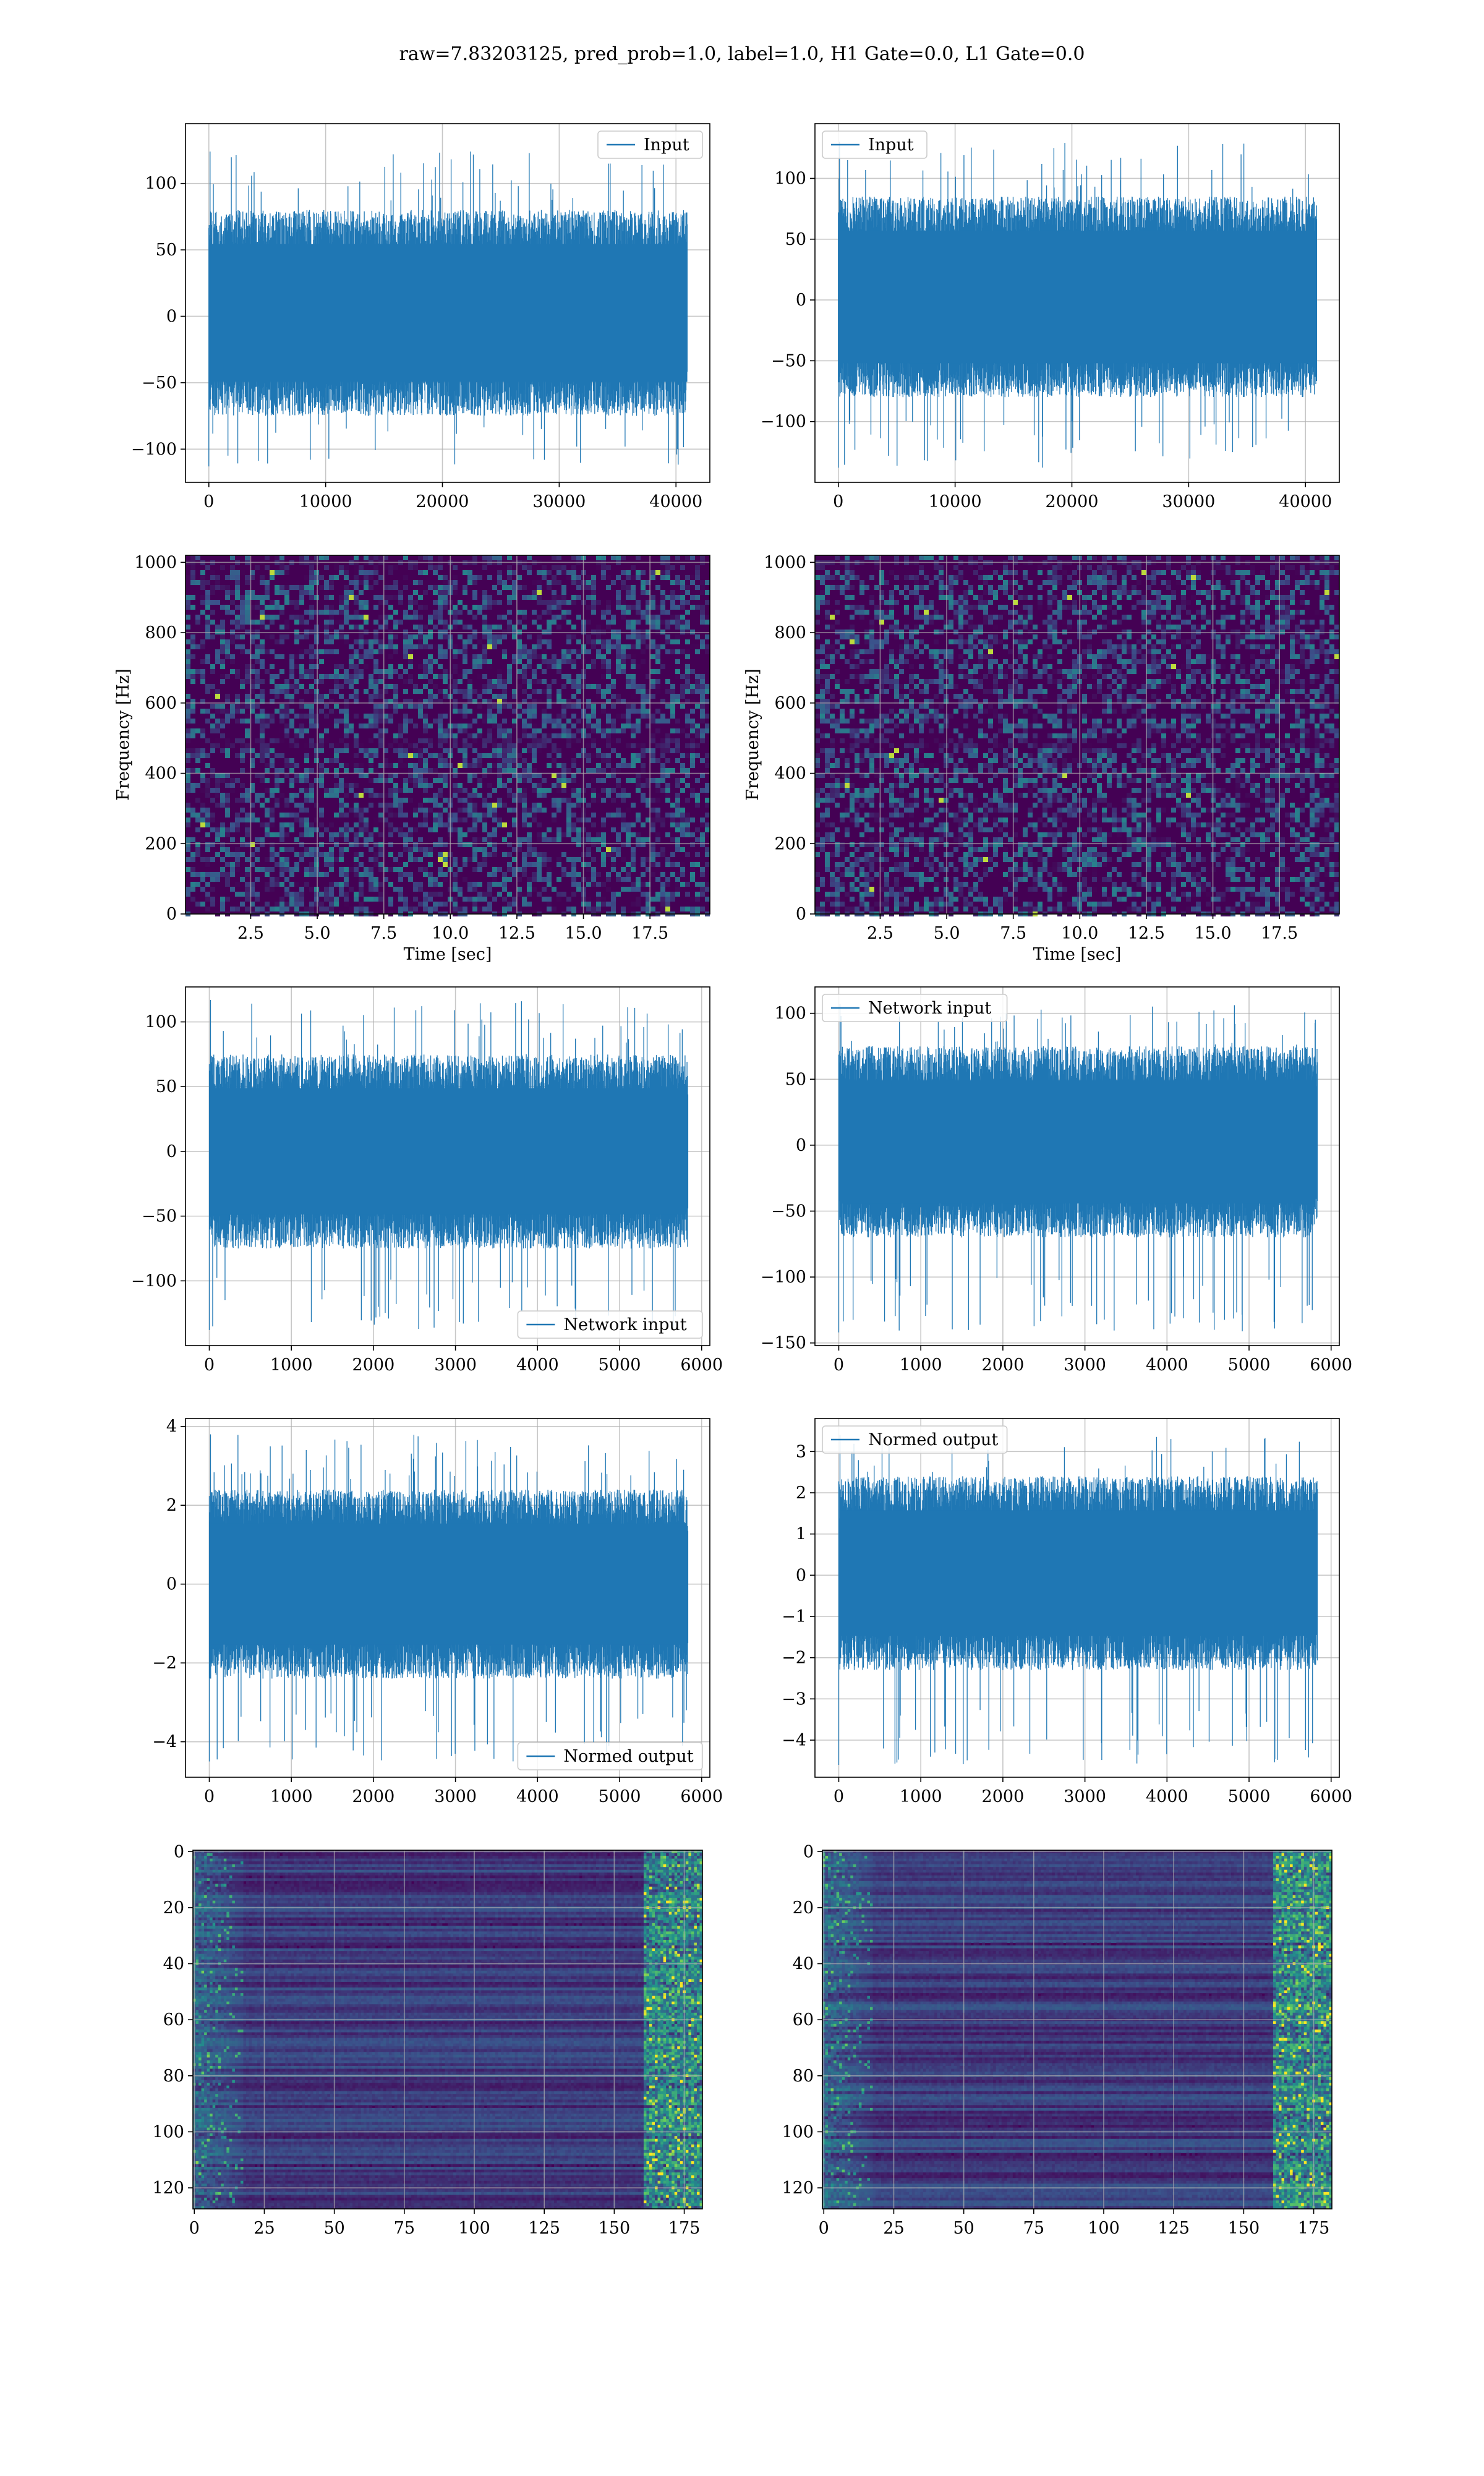 This screenshot has width=1484, height=2476. I want to click on legend-r4c1: Normed output, so click(610, 1757).